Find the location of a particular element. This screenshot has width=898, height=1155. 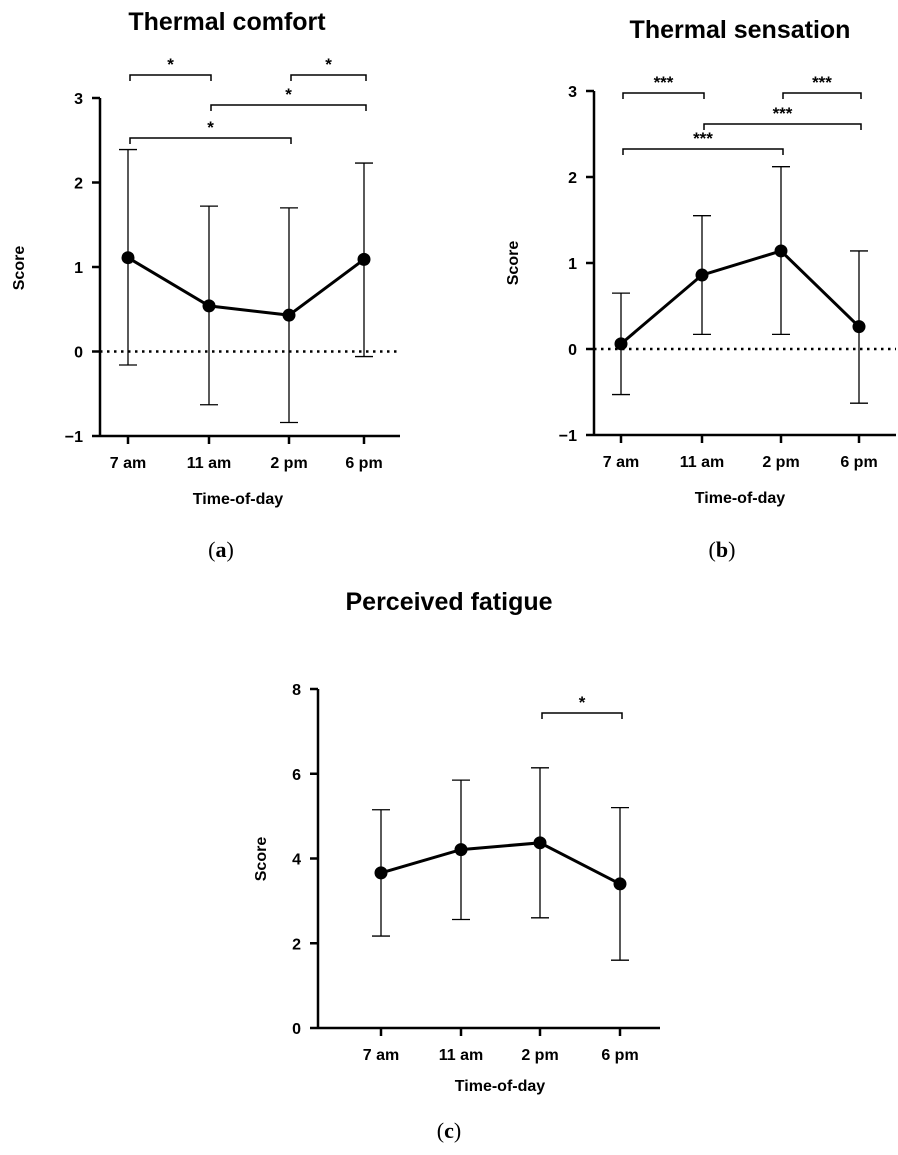

chart-title: Thermal comfort is located at coordinates (227, 22).